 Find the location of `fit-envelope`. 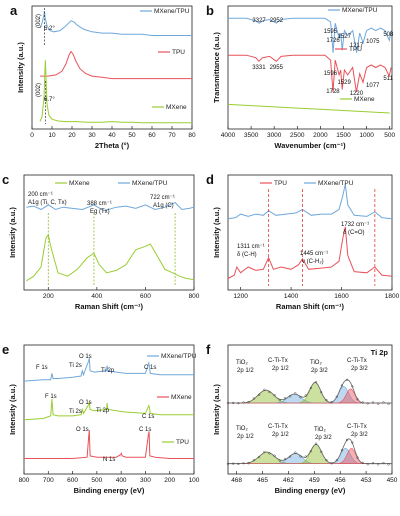

fit-envelope is located at coordinates (310, 391).